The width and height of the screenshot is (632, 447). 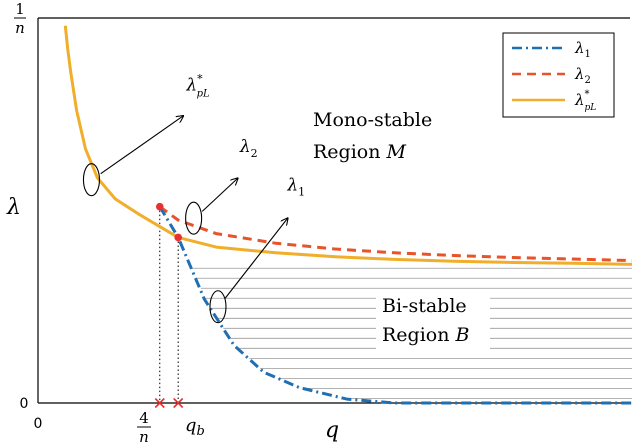 I want to click on x-tick-qb-sub: b, so click(x=201, y=431).